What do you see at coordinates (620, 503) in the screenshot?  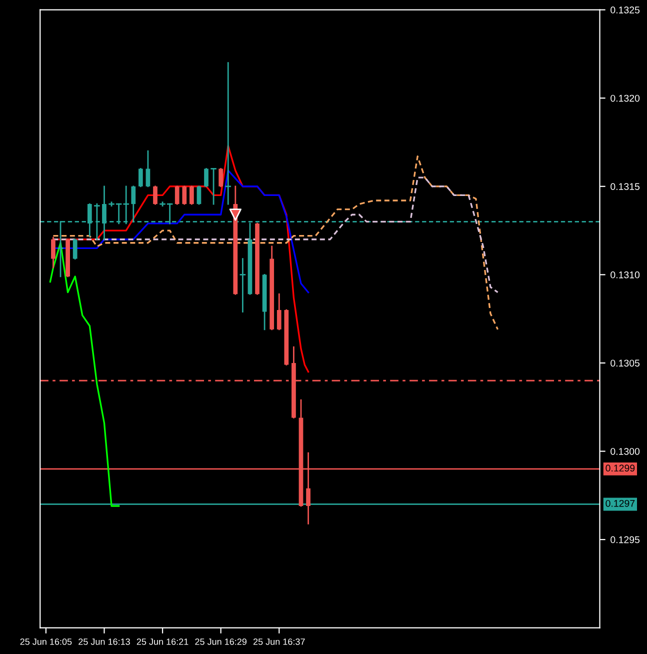 I see `ref-line-label: 0.1297` at bounding box center [620, 503].